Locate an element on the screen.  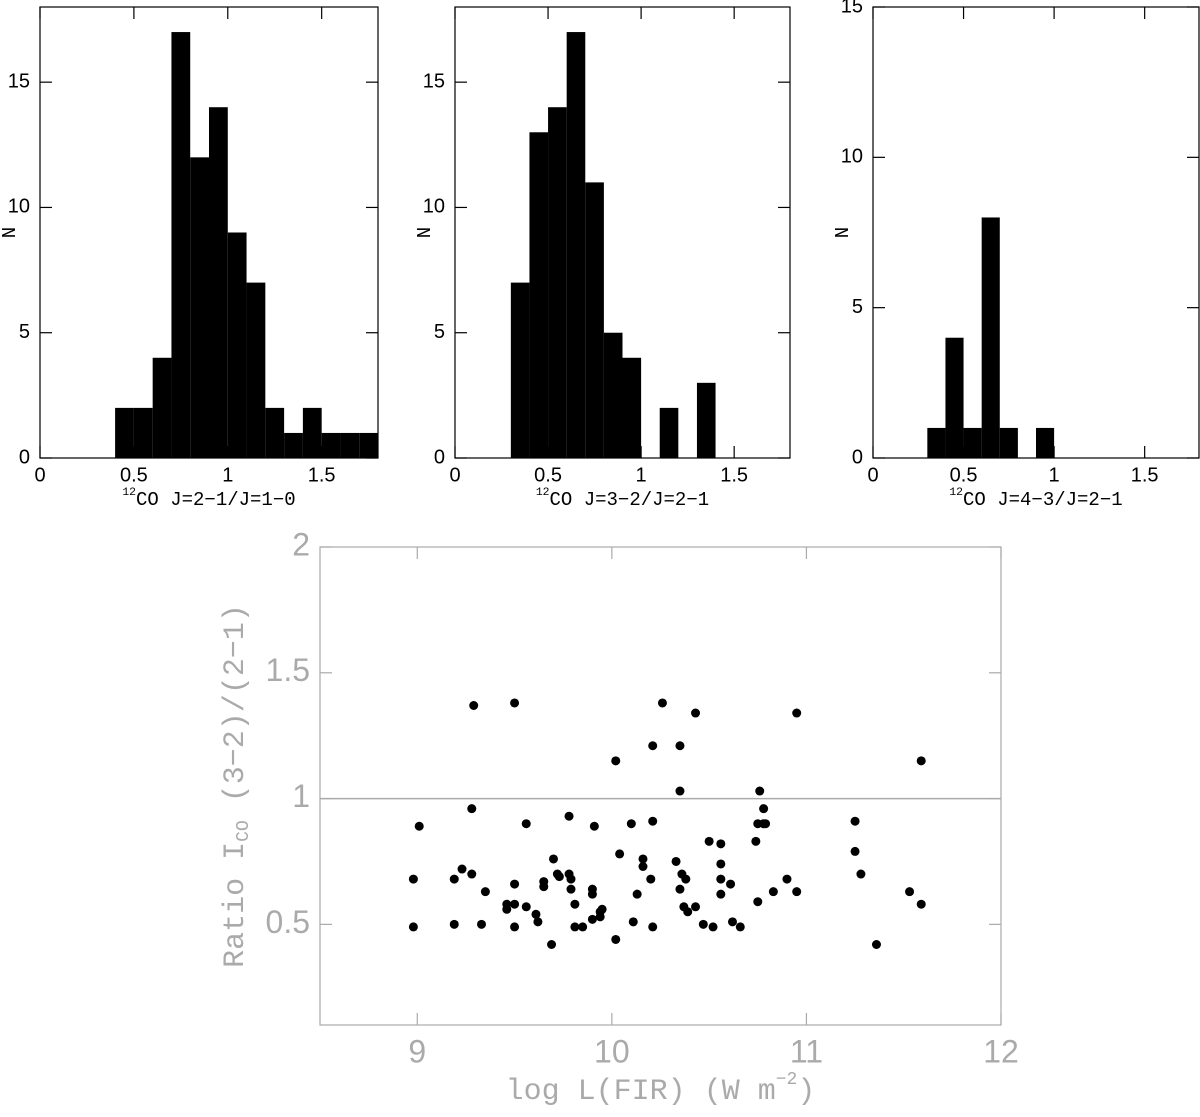
x-tick-label: 11 is located at coordinates (806, 1051).